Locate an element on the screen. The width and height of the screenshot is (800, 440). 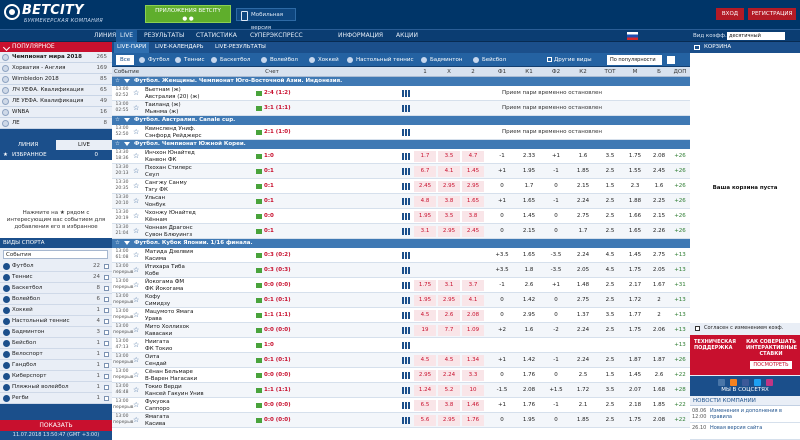
odds-cell: 1.72 is located at coordinates (635, 300).